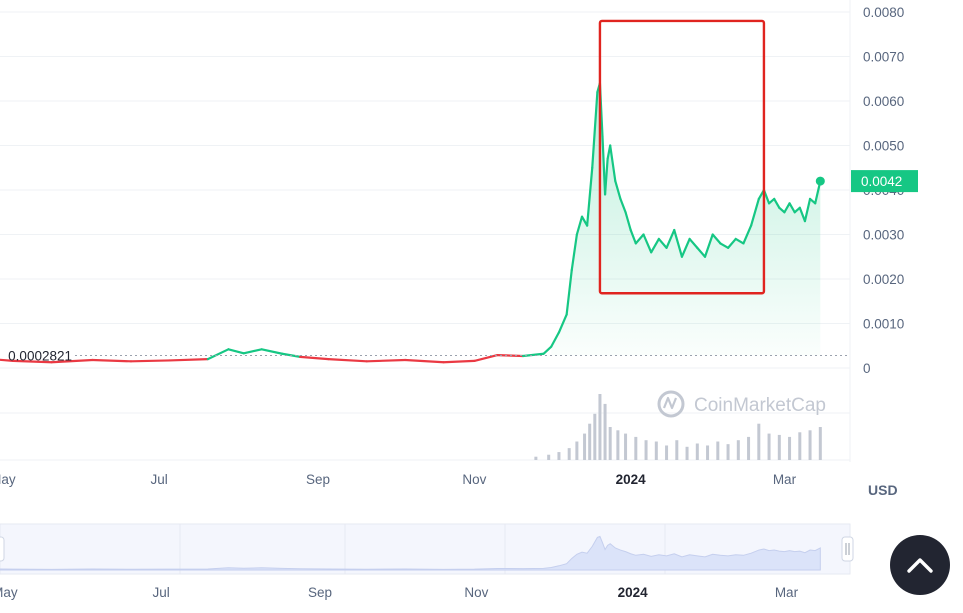 This screenshot has width=963, height=613. Describe the element at coordinates (847, 549) in the screenshot. I see `navigator-right-handle` at that location.